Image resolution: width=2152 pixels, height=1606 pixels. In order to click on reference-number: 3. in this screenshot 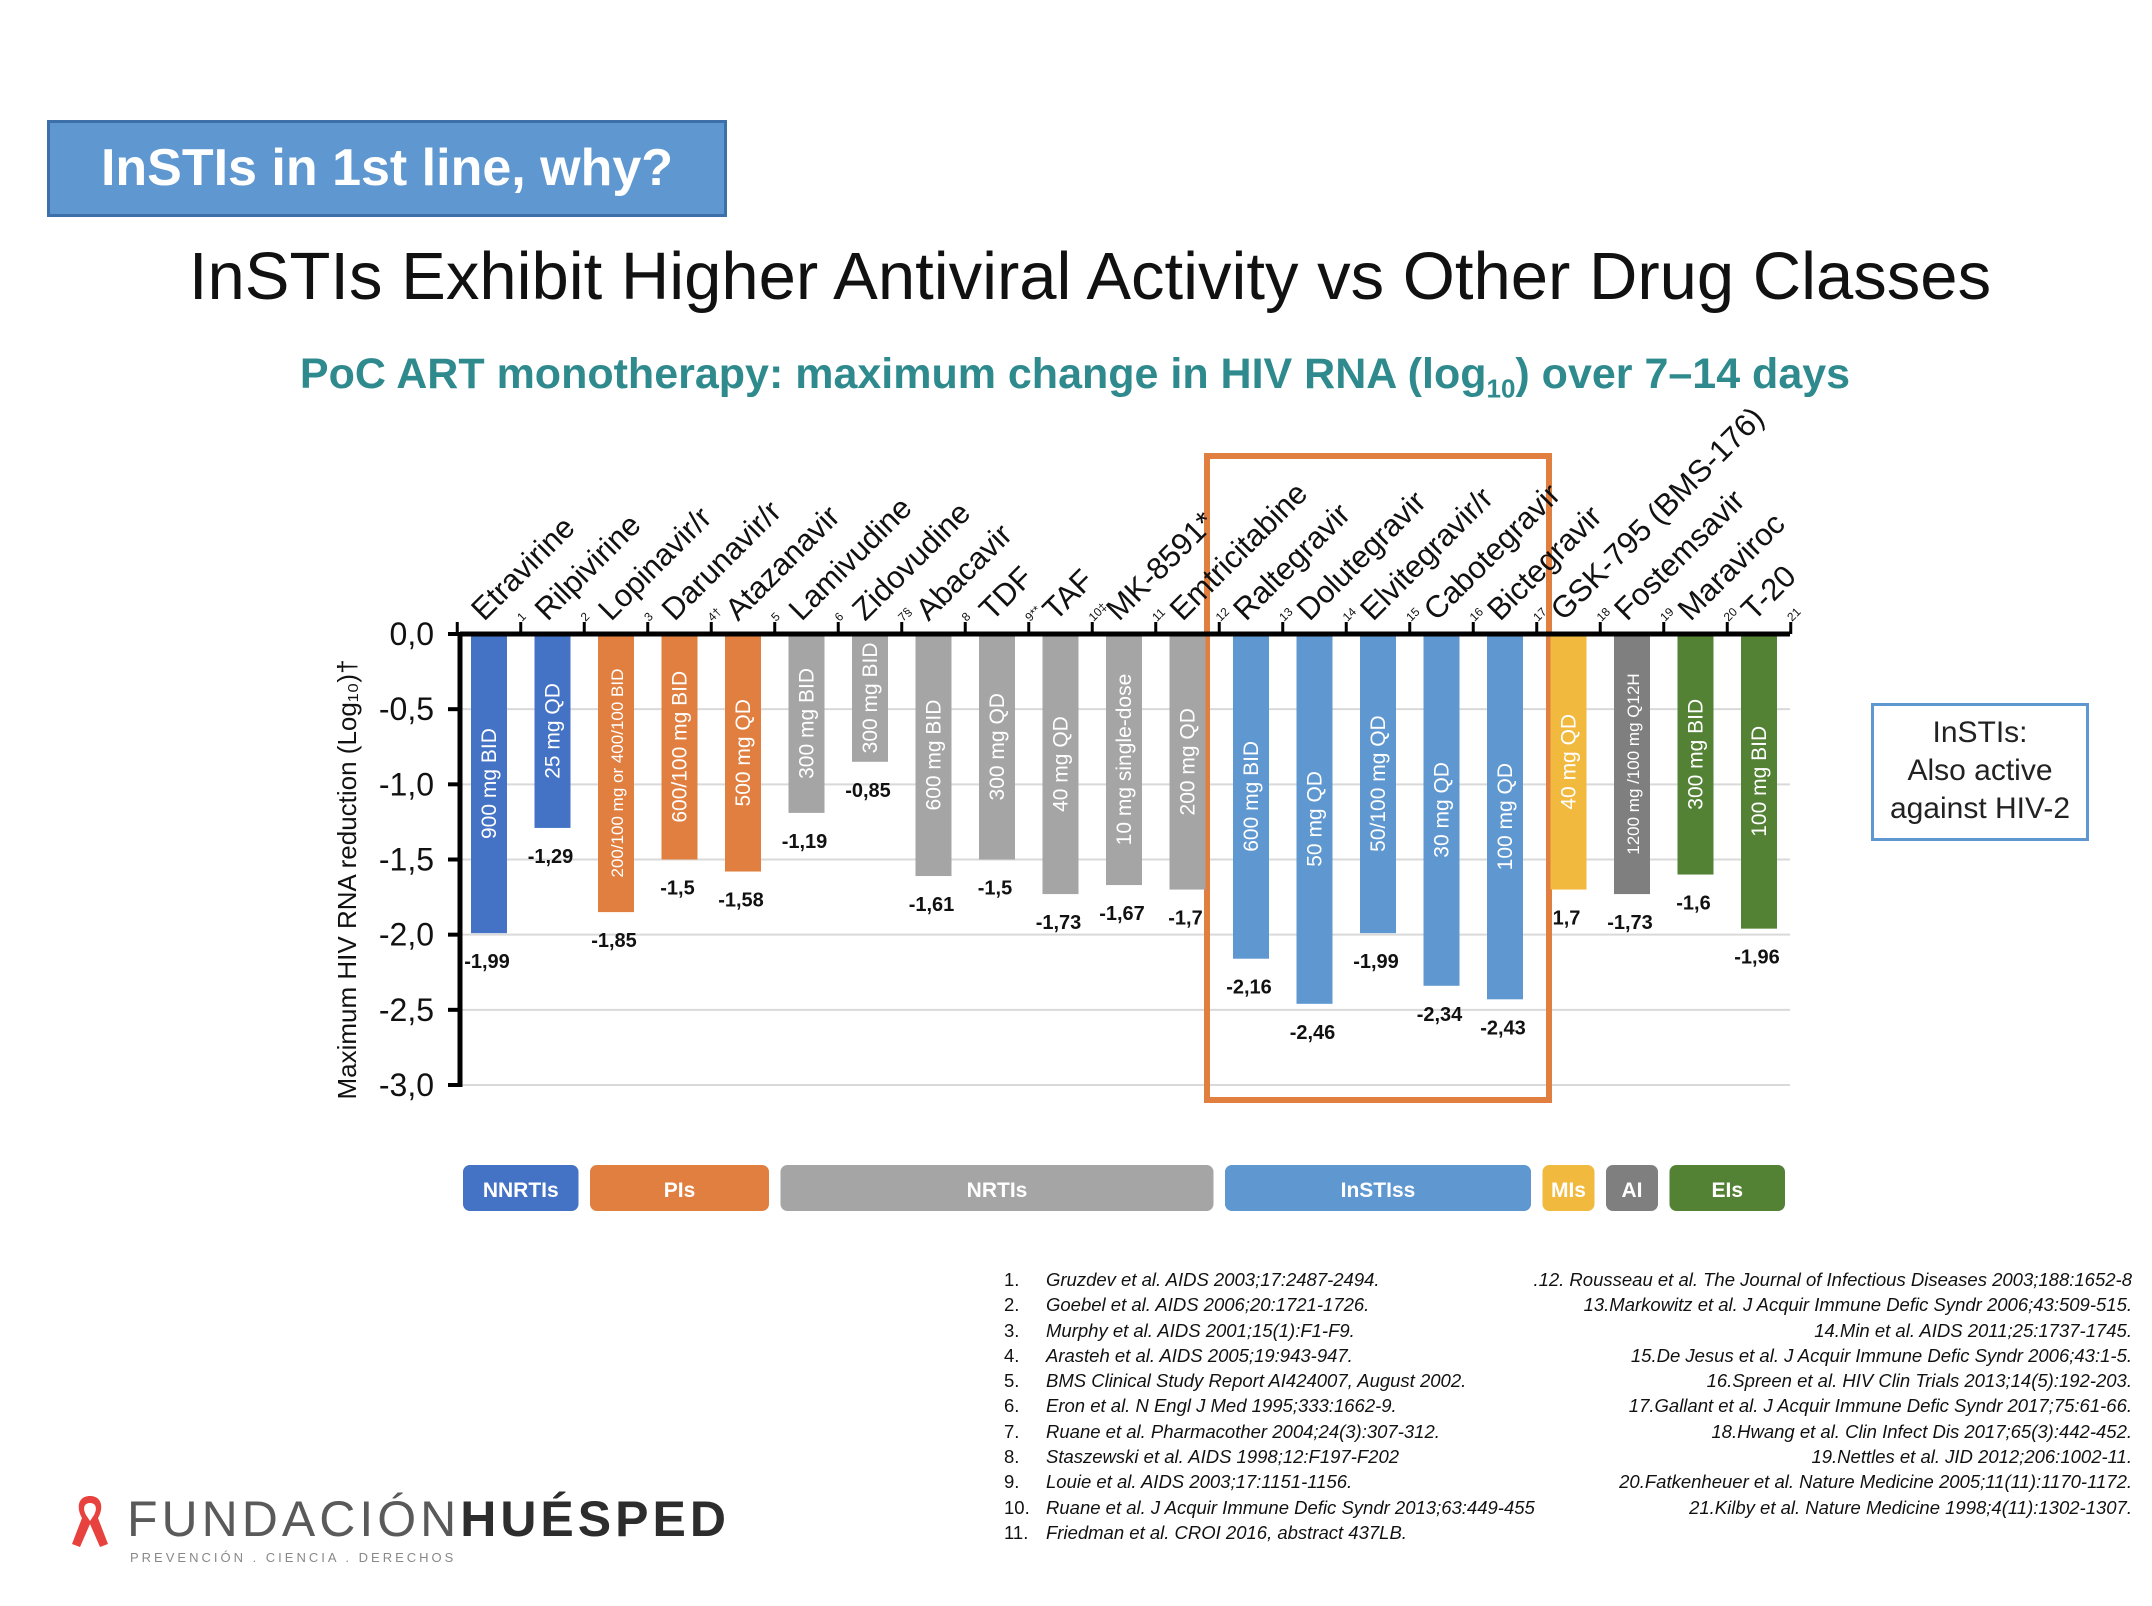, I will do `click(1012, 1330)`.